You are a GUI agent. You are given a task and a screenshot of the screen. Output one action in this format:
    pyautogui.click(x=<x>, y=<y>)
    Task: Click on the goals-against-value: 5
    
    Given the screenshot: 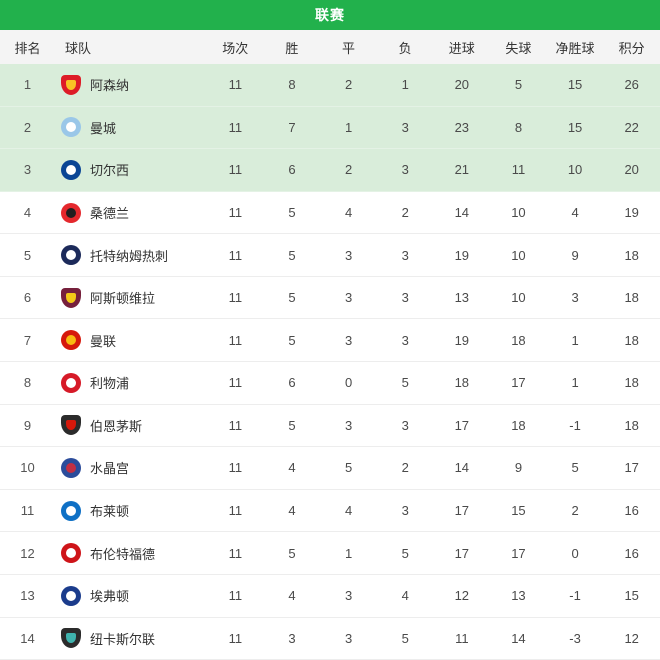 What is the action you would take?
    pyautogui.click(x=518, y=85)
    